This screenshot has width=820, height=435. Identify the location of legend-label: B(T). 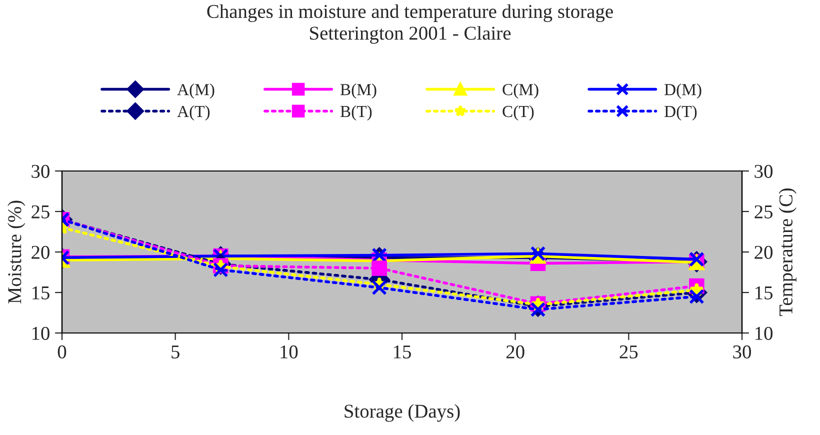
(356, 112).